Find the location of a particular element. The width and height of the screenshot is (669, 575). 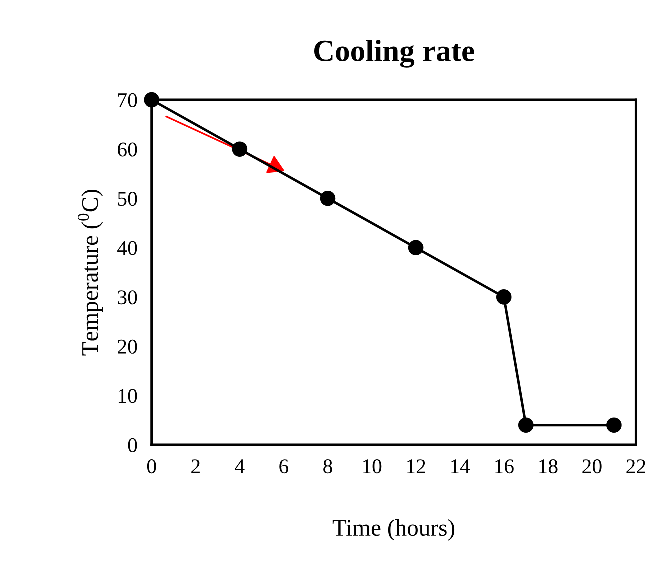

x-tick-label: 10 is located at coordinates (372, 467).